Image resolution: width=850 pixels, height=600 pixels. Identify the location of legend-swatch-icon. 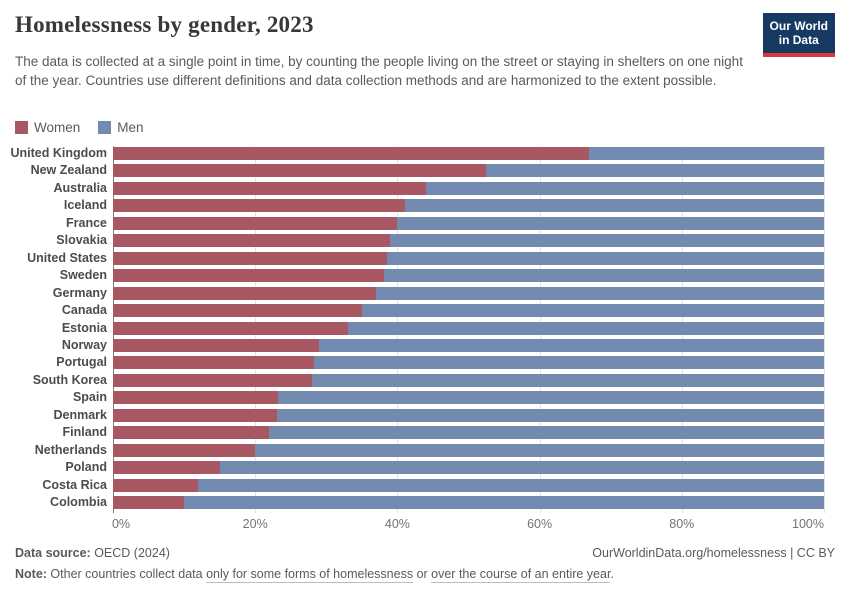
(105, 127).